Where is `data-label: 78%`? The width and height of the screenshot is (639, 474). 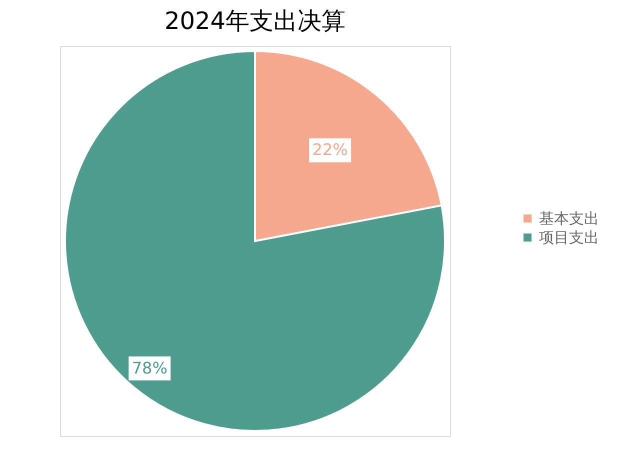
data-label: 78% is located at coordinates (150, 368).